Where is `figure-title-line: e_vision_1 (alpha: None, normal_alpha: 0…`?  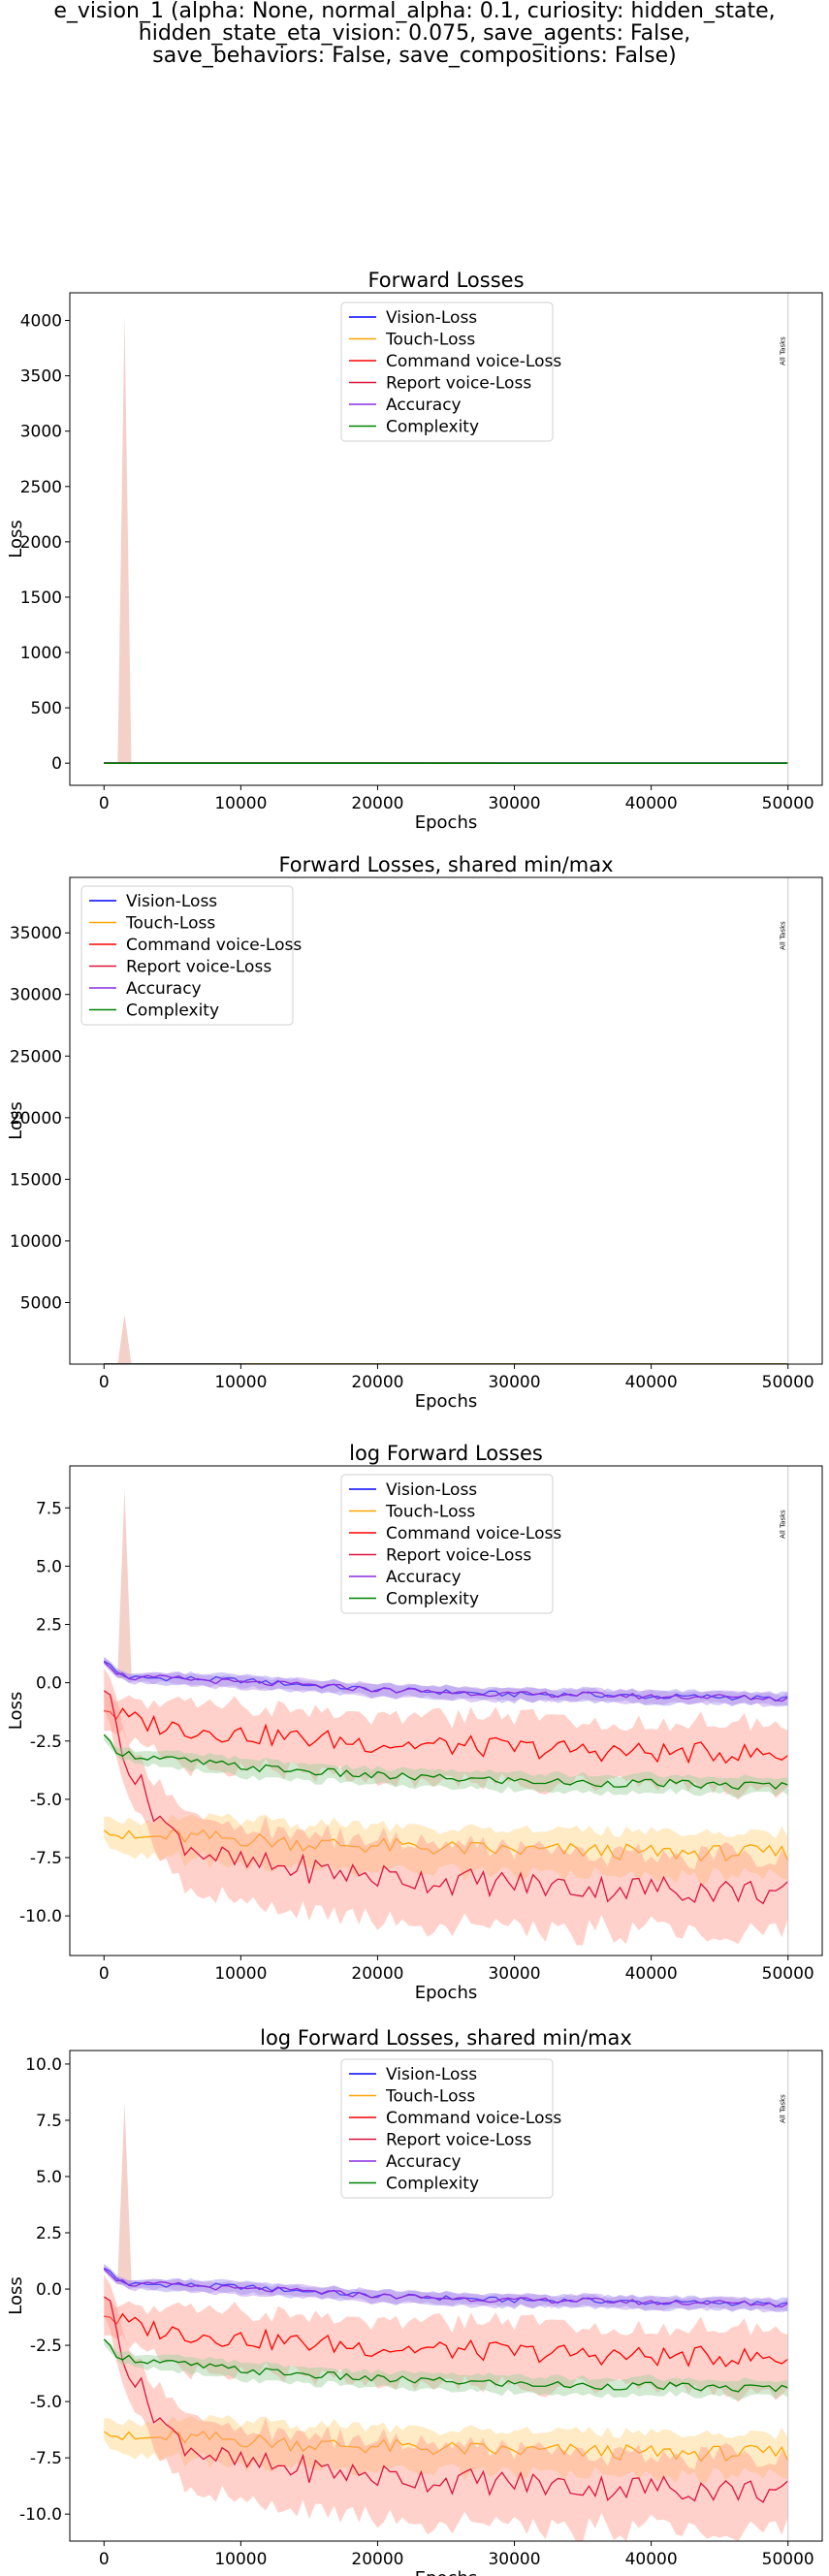
figure-title-line: e_vision_1 (alpha: None, normal_alpha: 0… is located at coordinates (414, 12).